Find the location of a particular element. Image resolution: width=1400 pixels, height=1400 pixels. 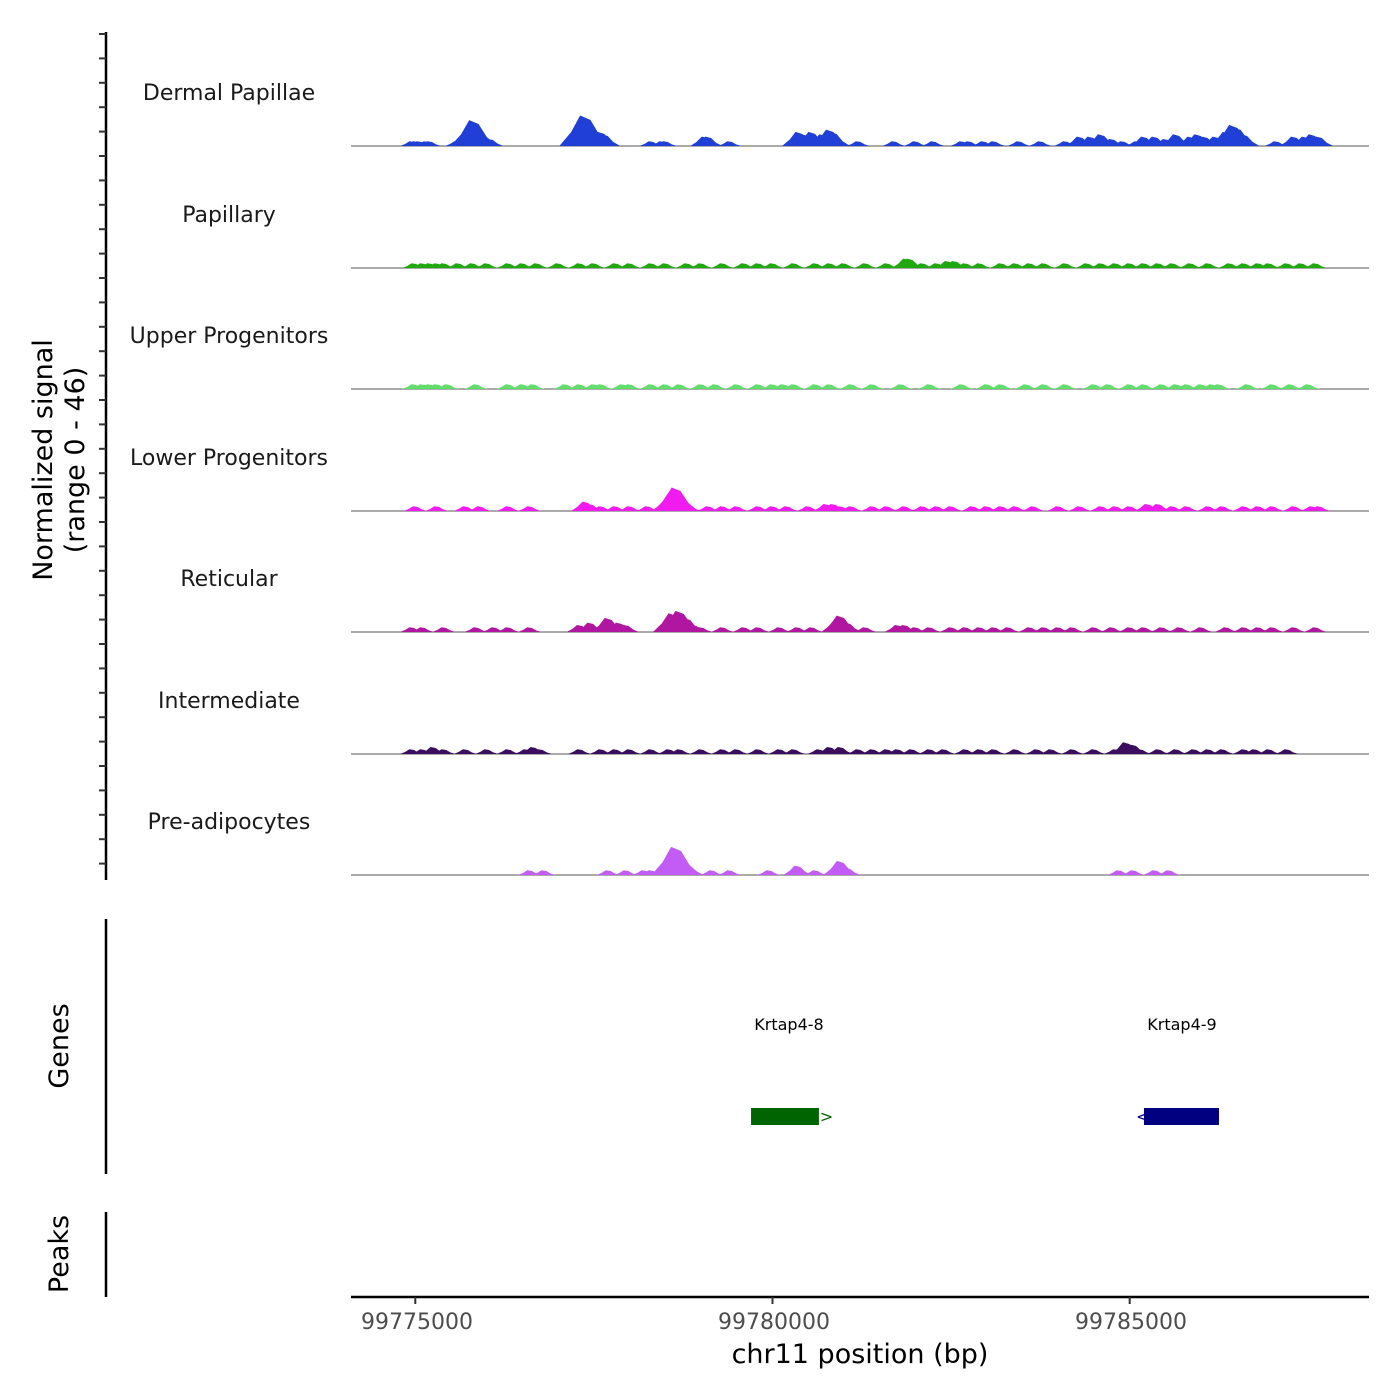

track-label-papillary: Papillary is located at coordinates (229, 215).